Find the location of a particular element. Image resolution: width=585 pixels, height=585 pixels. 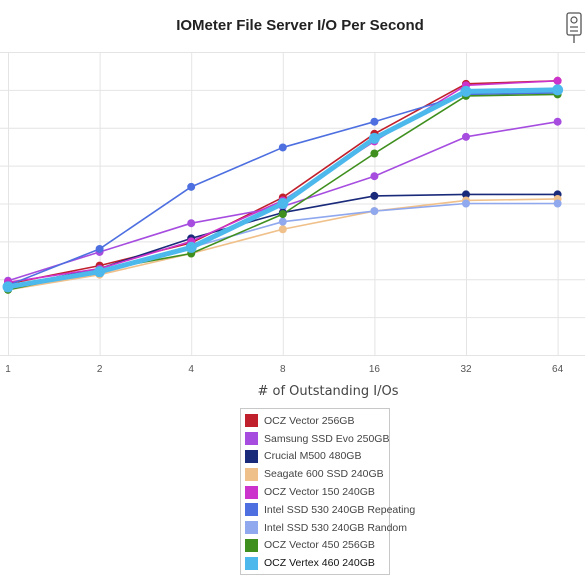

legend-item: OCZ Vertex 460 240GB is located at coordinates (315, 563).